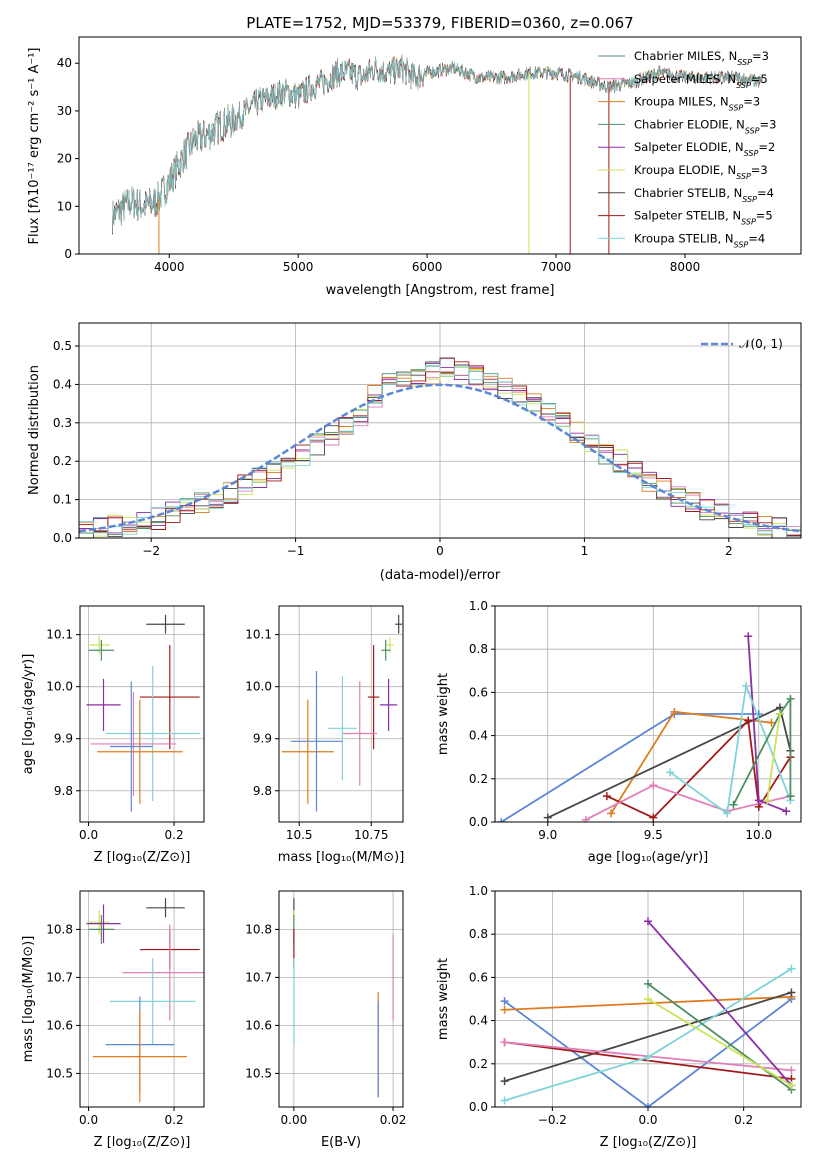 Image resolution: width=819 pixels, height=1170 pixels. Describe the element at coordinates (705, 126) in the screenshot. I see `spectrum-legend-label: Chabrier ELODIE, NSSP=3` at that location.